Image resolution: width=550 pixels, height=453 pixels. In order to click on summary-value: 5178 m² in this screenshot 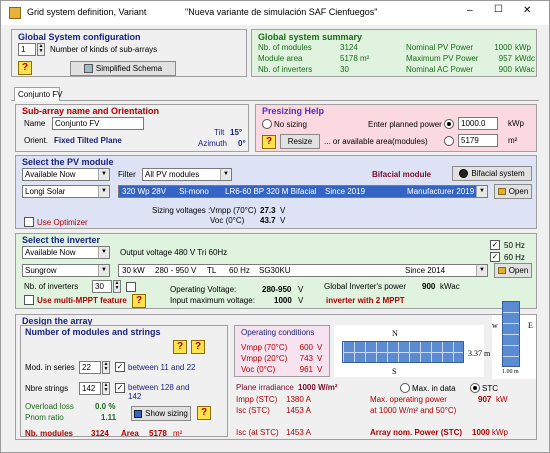, I will do `click(355, 58)`.